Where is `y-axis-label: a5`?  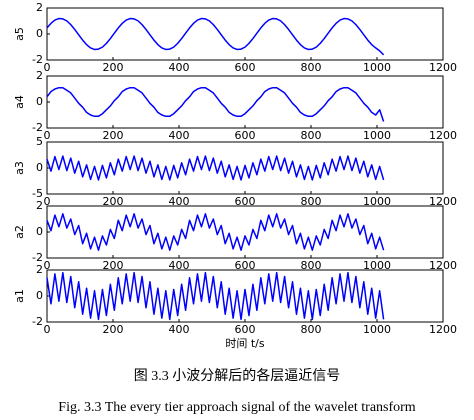 y-axis-label: a5 is located at coordinates (19, 34).